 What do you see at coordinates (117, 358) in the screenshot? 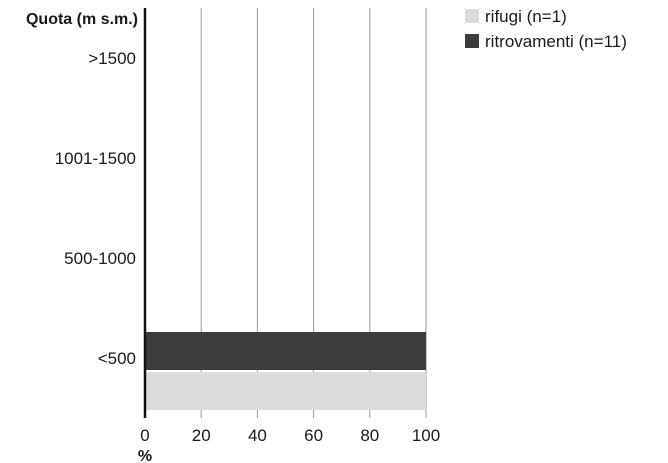
I see `category-label-3: <500` at bounding box center [117, 358].